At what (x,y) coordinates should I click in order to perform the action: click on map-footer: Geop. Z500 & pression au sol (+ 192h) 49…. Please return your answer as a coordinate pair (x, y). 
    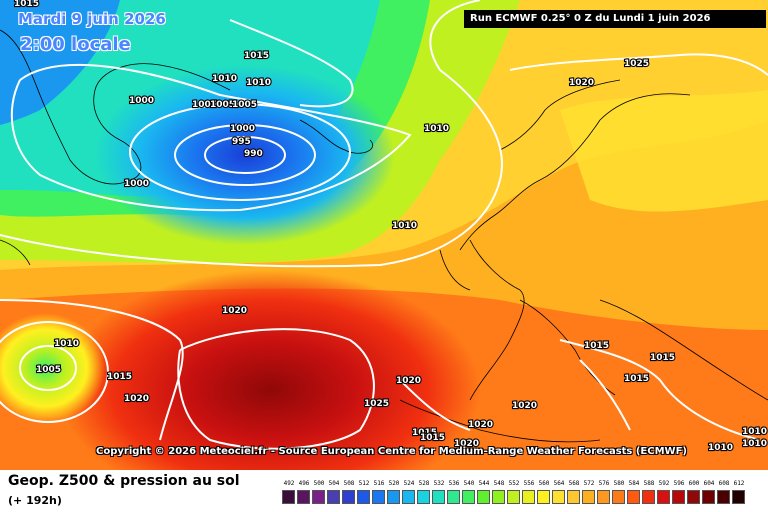
    Looking at the image, I should click on (384, 491).